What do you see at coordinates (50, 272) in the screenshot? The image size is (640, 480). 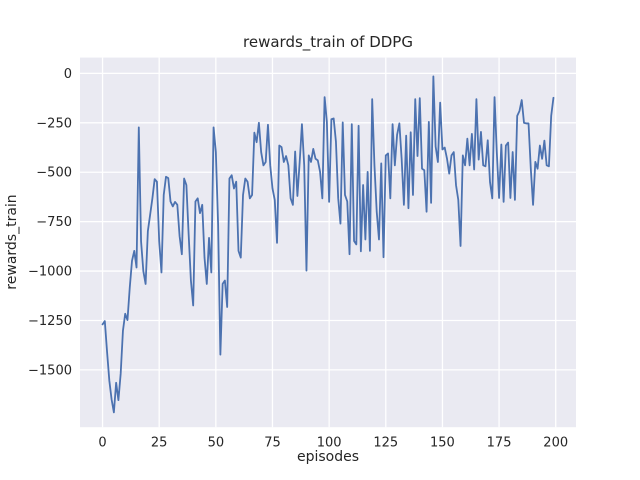 I see `y-tick-label: −1000` at bounding box center [50, 272].